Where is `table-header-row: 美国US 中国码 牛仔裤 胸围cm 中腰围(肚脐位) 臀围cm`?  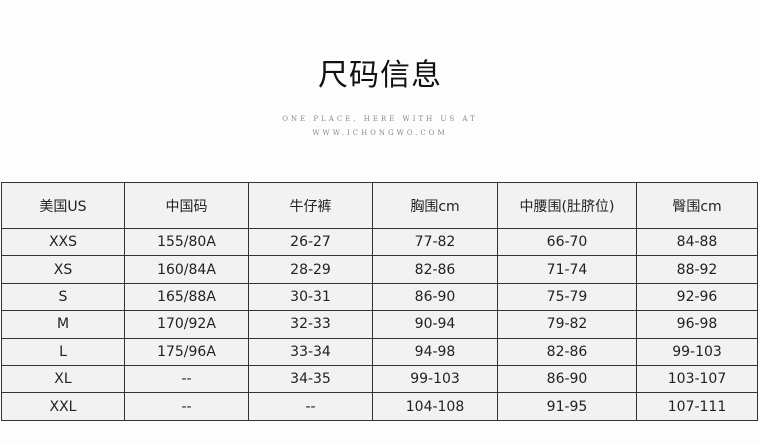 table-header-row: 美国US 中国码 牛仔裤 胸围cm 中腰围(肚脐位) 臀围cm is located at coordinates (379, 205).